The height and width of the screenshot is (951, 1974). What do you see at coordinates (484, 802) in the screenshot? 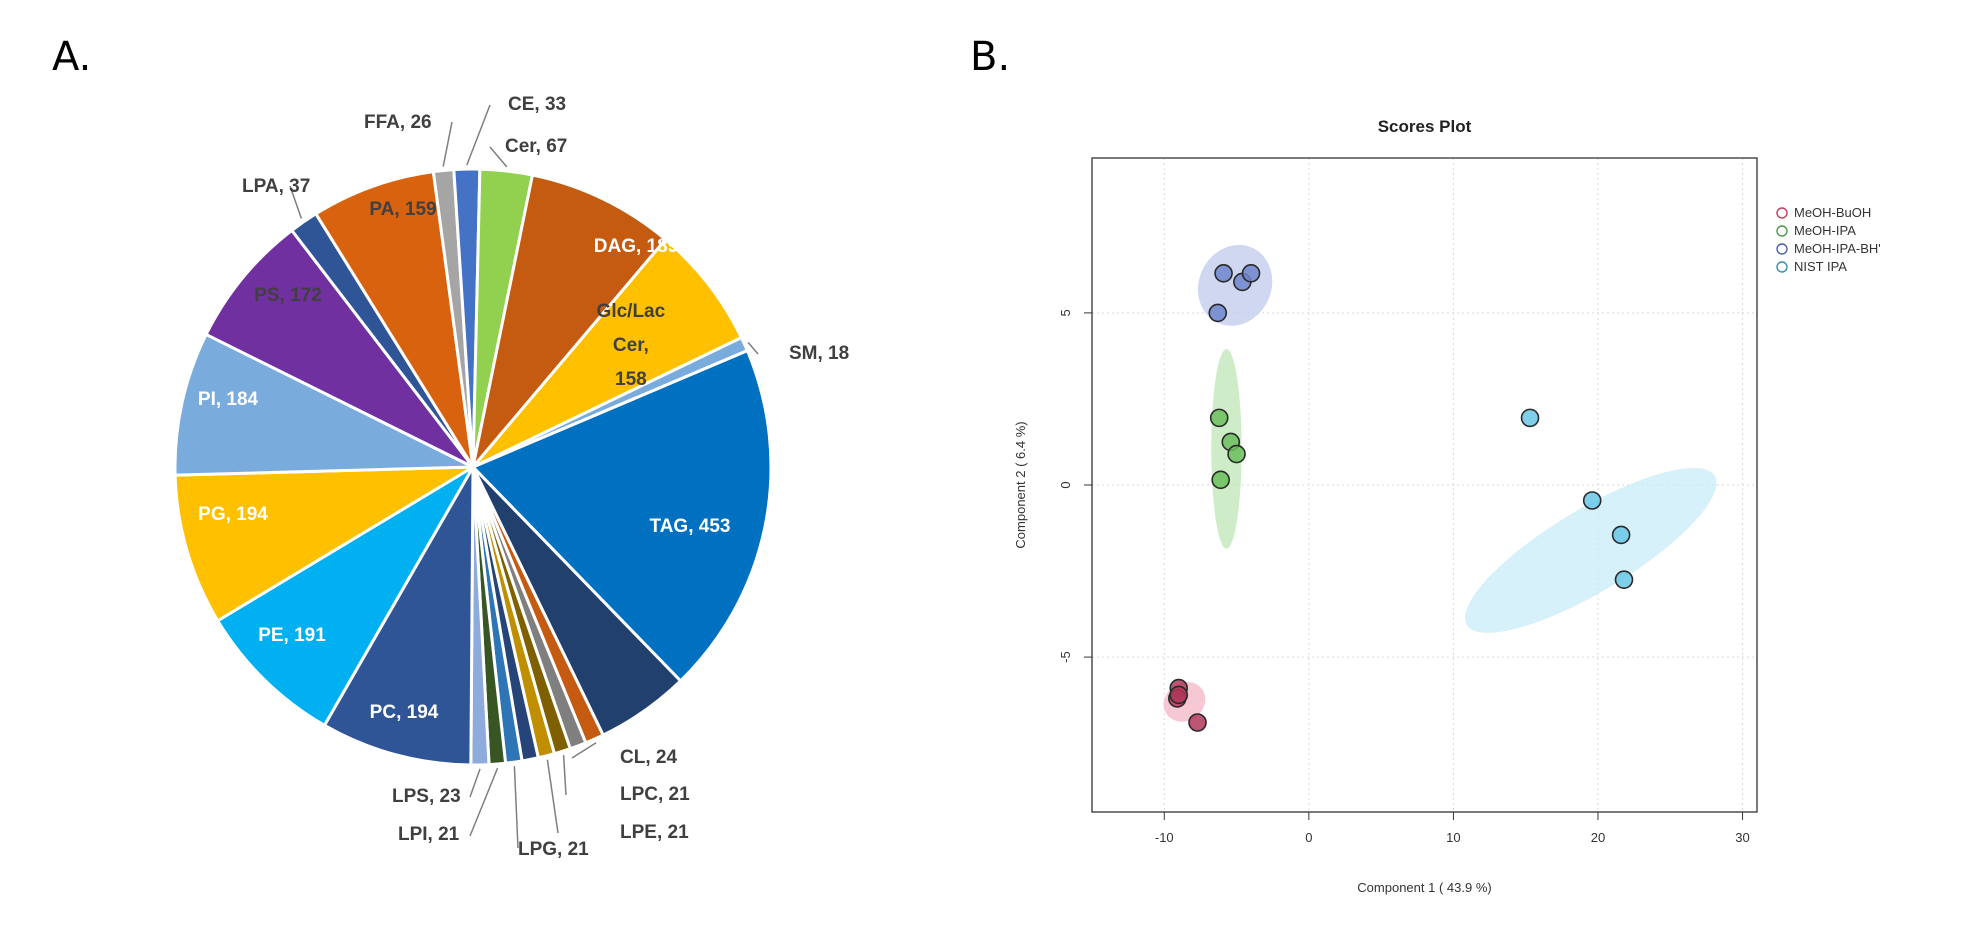
I see `pie-leader-lpi` at bounding box center [484, 802].